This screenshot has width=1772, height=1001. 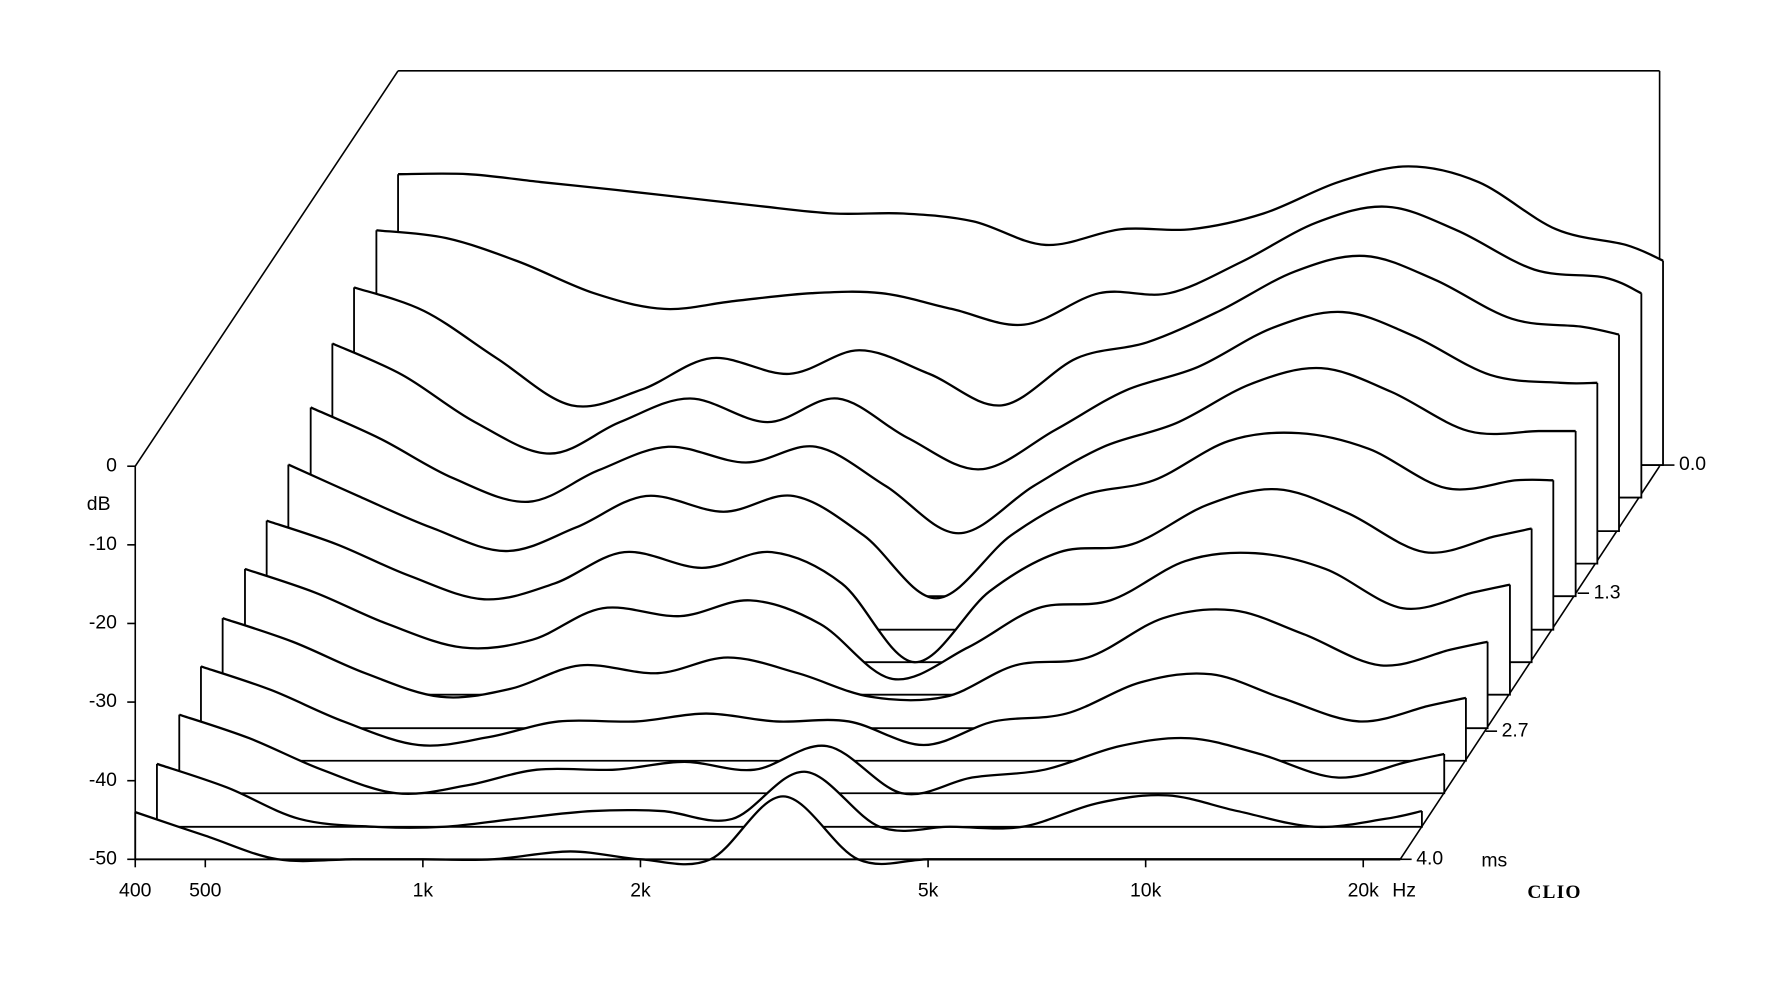 What do you see at coordinates (103, 701) in the screenshot?
I see `y-tick-label: -30` at bounding box center [103, 701].